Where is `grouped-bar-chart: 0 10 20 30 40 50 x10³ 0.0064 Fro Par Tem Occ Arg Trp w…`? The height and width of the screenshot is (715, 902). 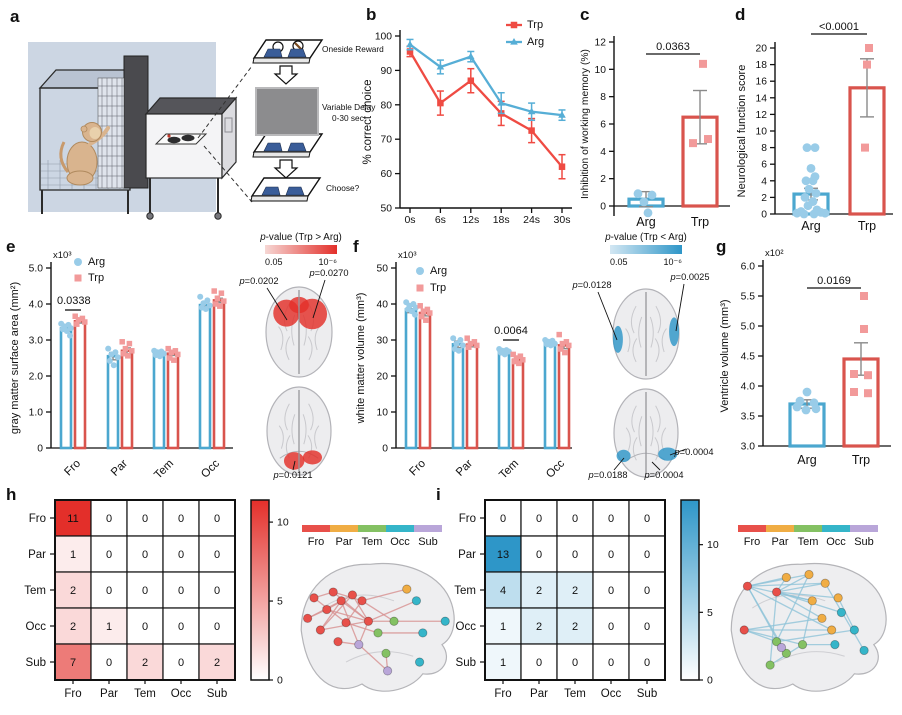
grouped-bar-chart: 0 10 20 30 40 50 x10³ 0.0064 Fro Par Tem Occ Arg Trp w… is located at coordinates (463, 365).